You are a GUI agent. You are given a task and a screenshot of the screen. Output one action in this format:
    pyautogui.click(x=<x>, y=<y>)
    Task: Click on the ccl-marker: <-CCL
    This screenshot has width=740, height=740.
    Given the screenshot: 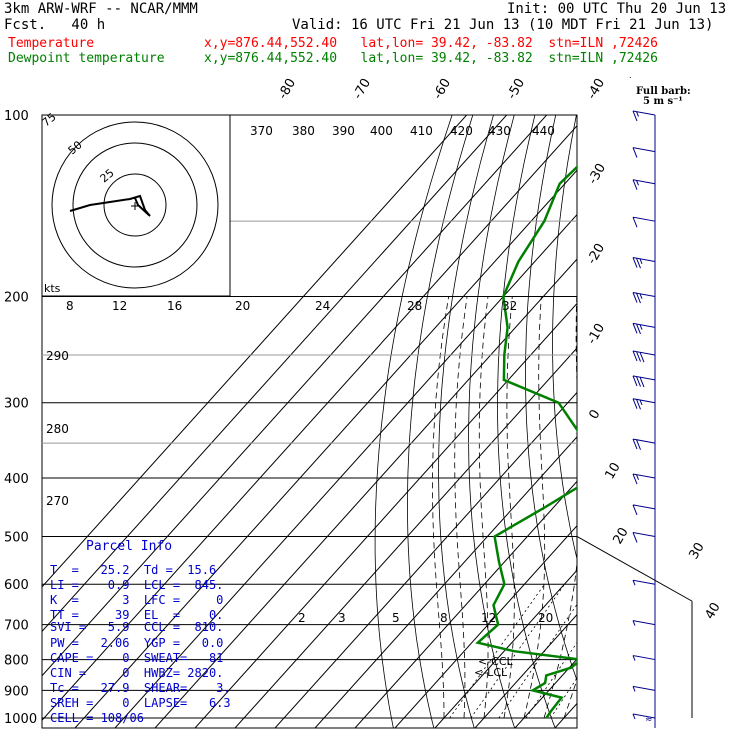 What is the action you would take?
    pyautogui.click(x=496, y=661)
    